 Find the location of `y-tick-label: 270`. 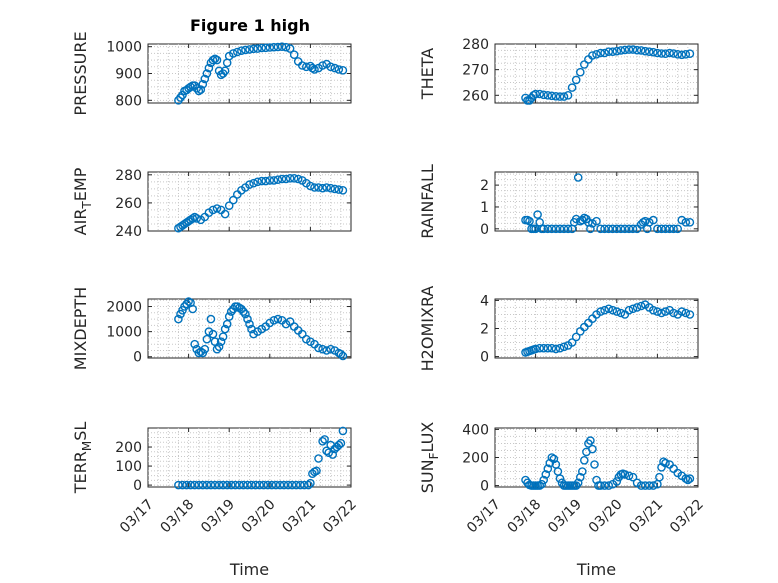

y-tick-label: 270 is located at coordinates (475, 71).